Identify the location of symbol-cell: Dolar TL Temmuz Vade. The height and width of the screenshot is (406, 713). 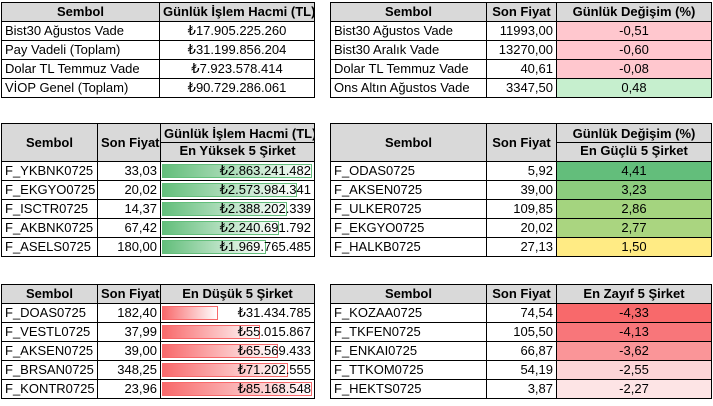
(80, 69).